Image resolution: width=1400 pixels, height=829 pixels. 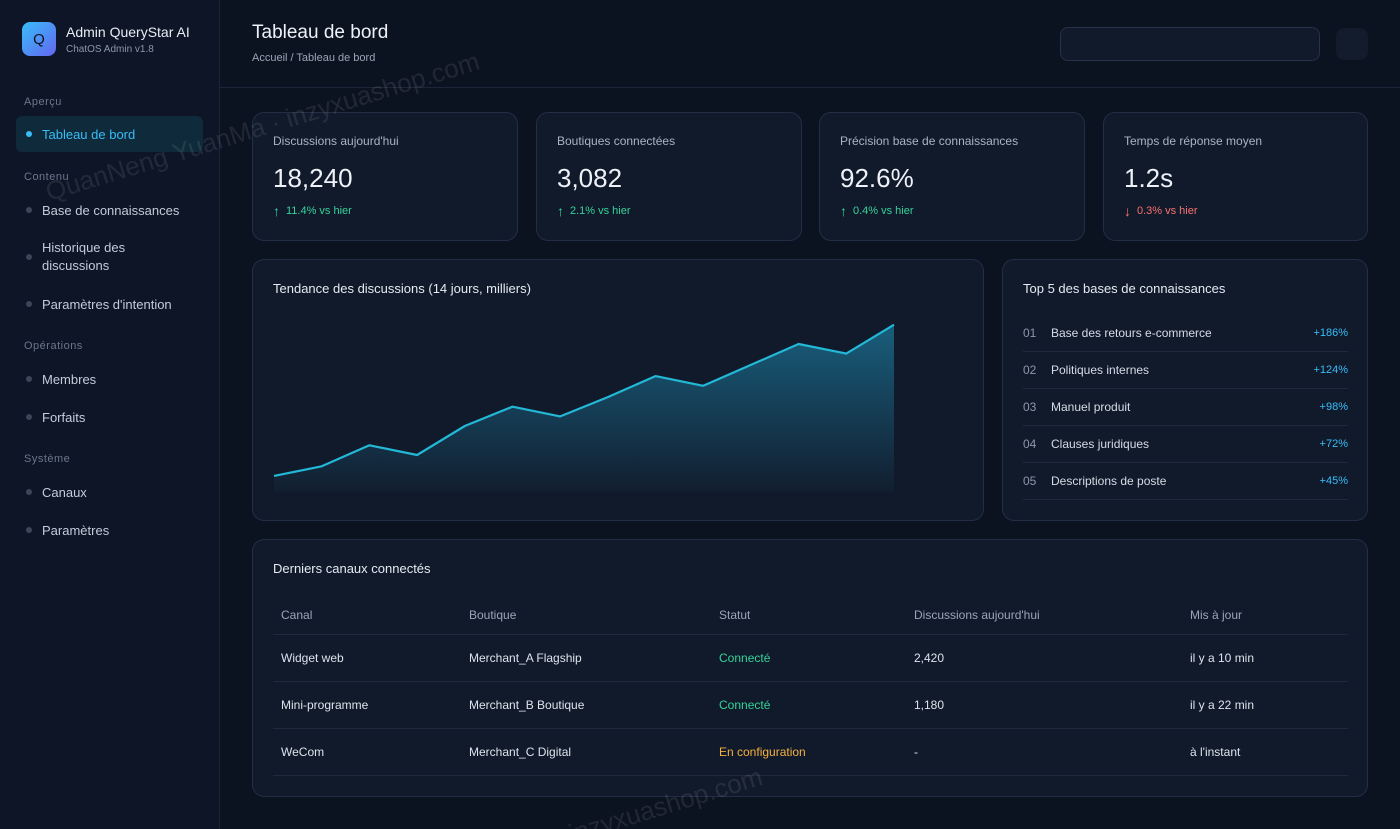 What do you see at coordinates (312, 211) in the screenshot?
I see `stat-delta: ↑ 11.4% vs hier` at bounding box center [312, 211].